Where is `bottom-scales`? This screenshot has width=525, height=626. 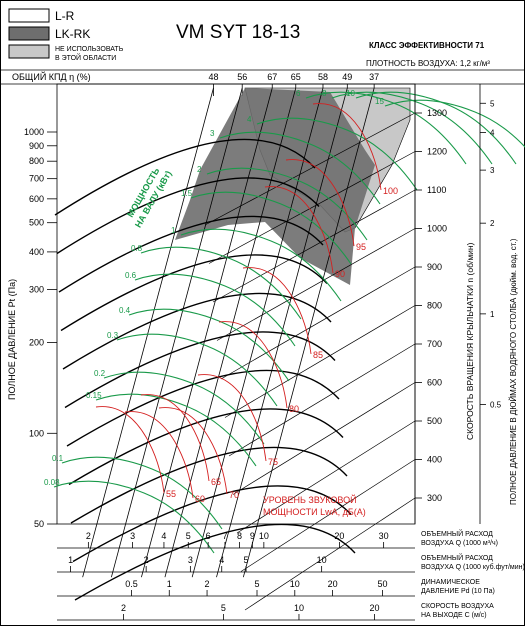 bottom-scales is located at coordinates (236, 584).